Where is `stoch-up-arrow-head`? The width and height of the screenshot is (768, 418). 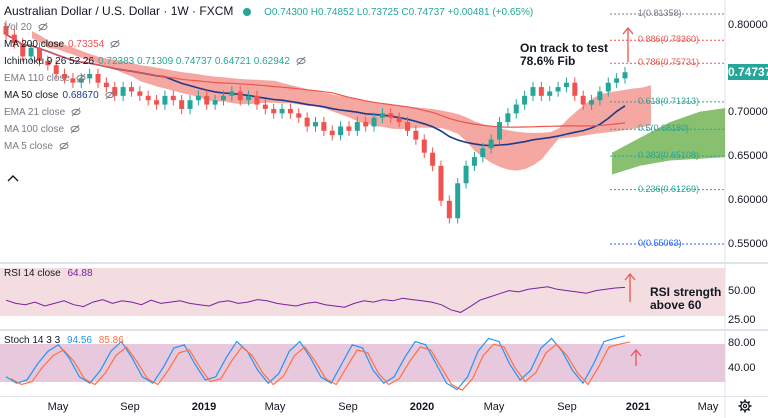 stoch-up-arrow-head is located at coordinates (636, 352).